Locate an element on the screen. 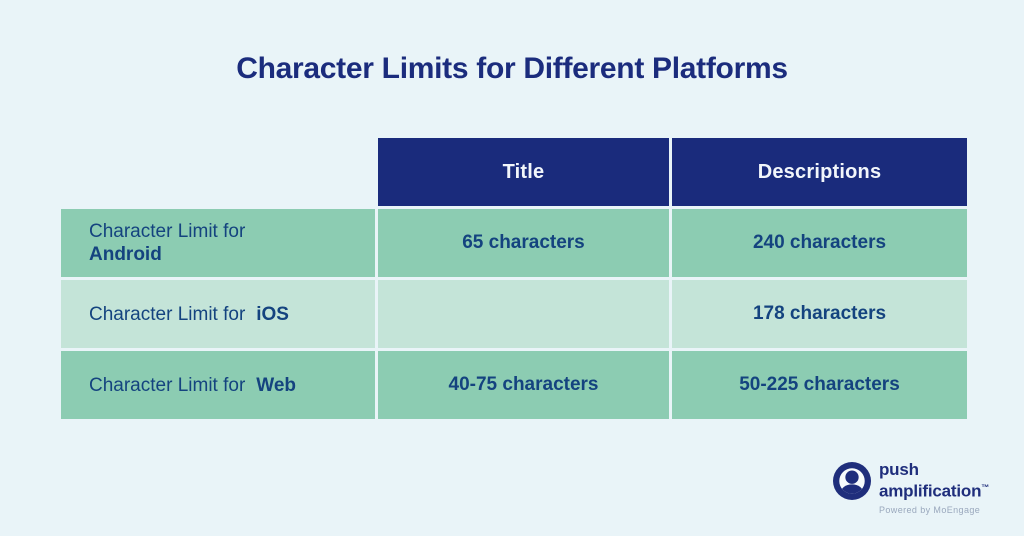  table-corner-spacer is located at coordinates (218, 172).